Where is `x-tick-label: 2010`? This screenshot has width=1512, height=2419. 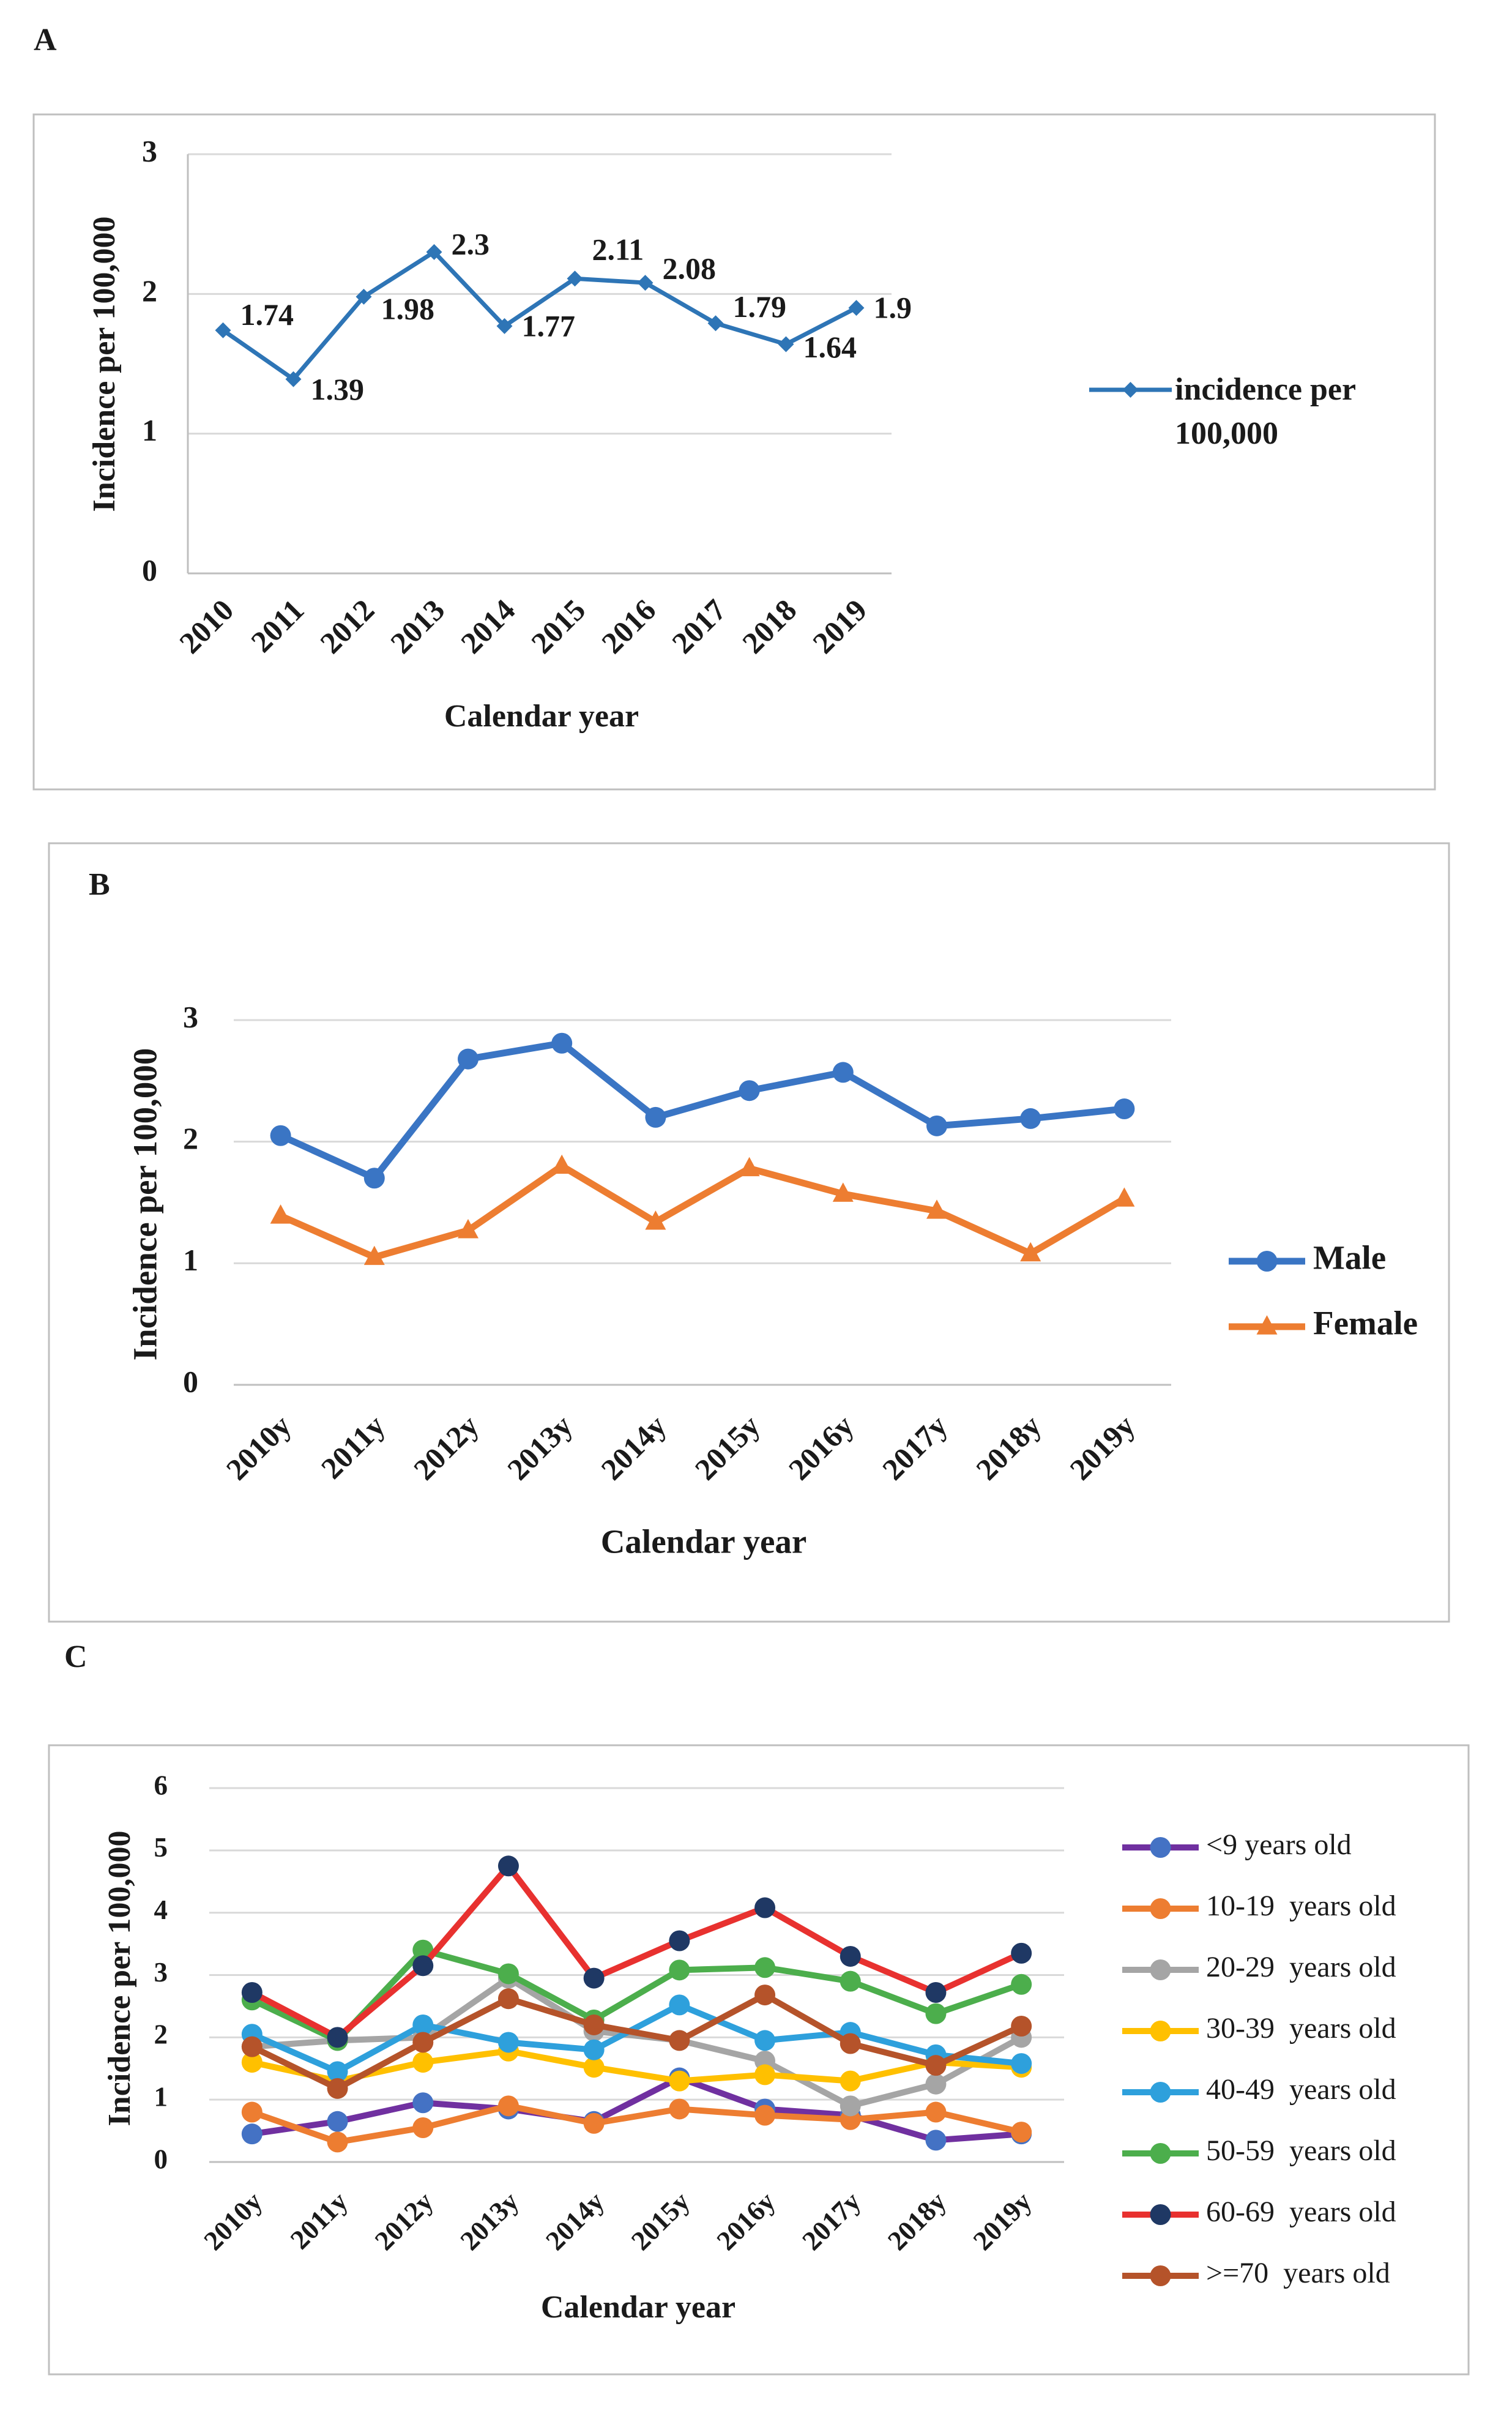
x-tick-label: 2010 is located at coordinates (207, 626).